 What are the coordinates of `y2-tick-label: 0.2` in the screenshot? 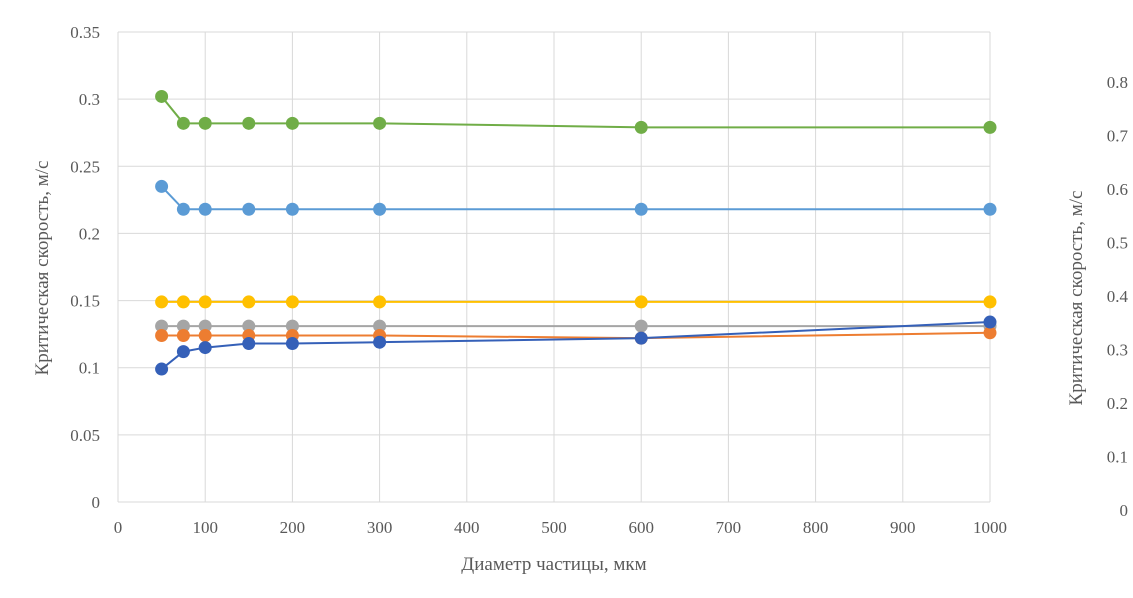 It's located at (1117, 403).